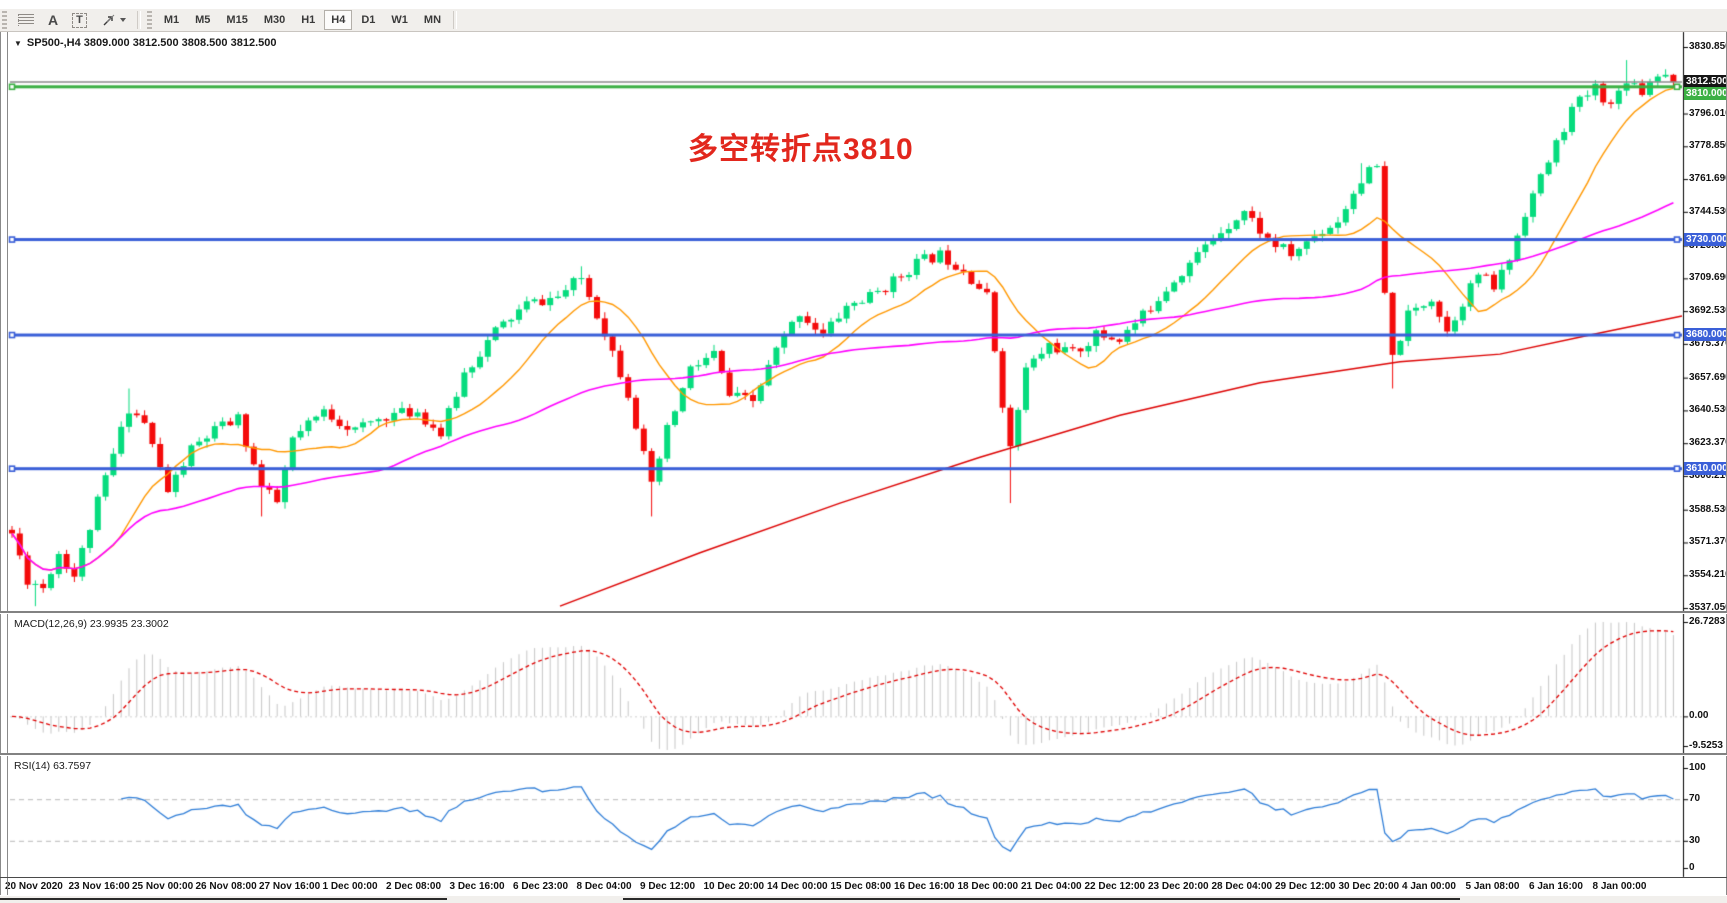 The image size is (1727, 903). Describe the element at coordinates (1708, 311) in the screenshot. I see `price-axis-label: 3692.530` at that location.